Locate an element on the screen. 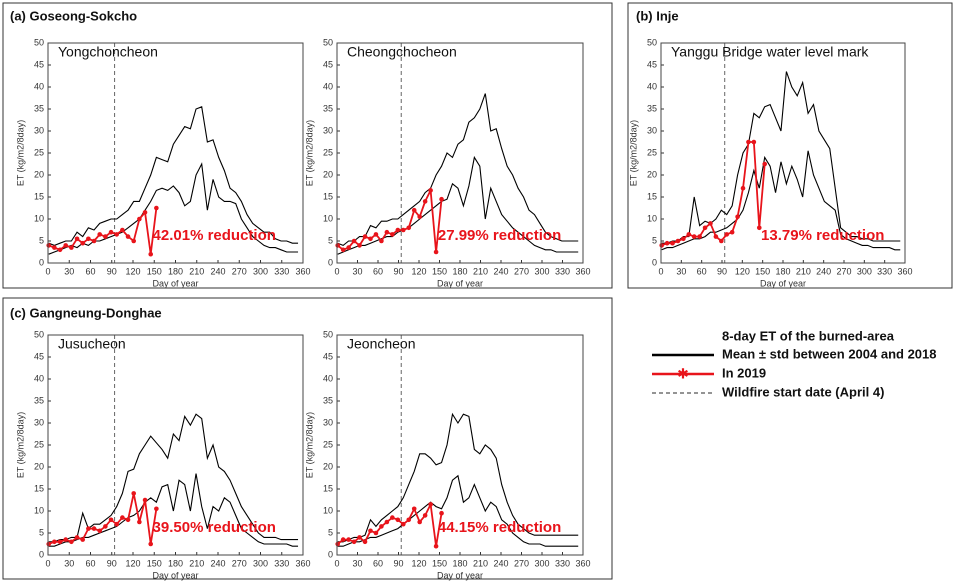 The image size is (955, 587). x-tick-label: 240 is located at coordinates (217, 271).